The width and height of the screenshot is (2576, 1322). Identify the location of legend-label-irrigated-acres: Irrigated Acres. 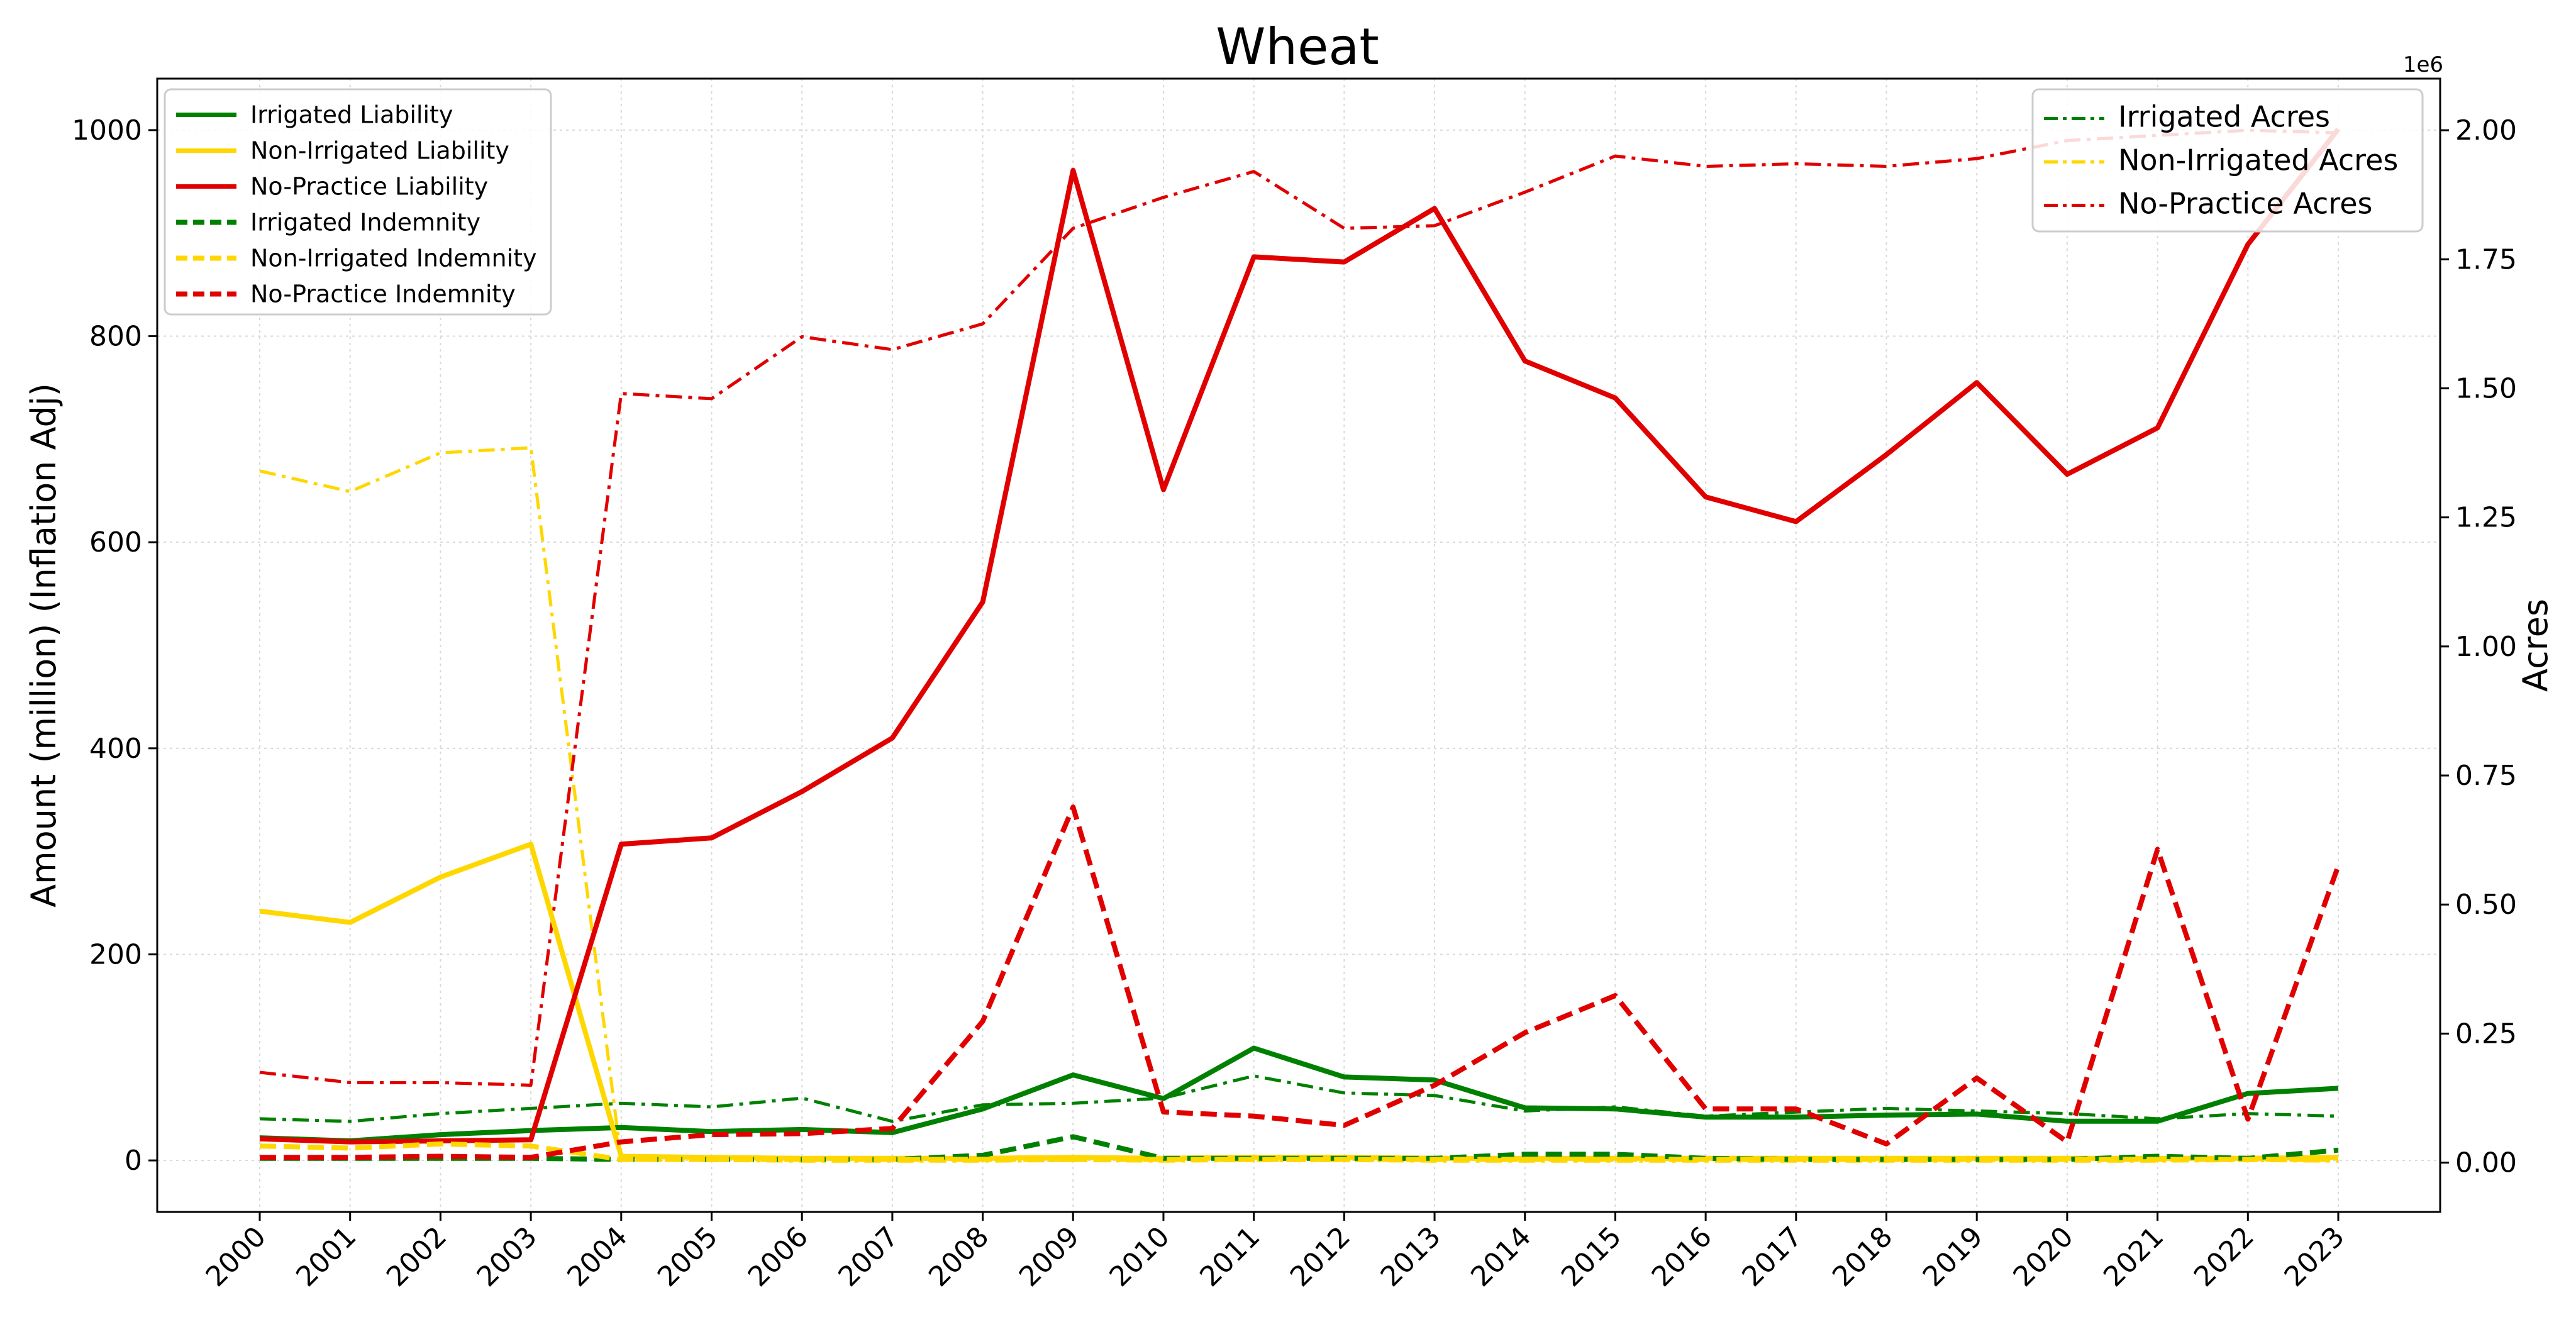
(2224, 117).